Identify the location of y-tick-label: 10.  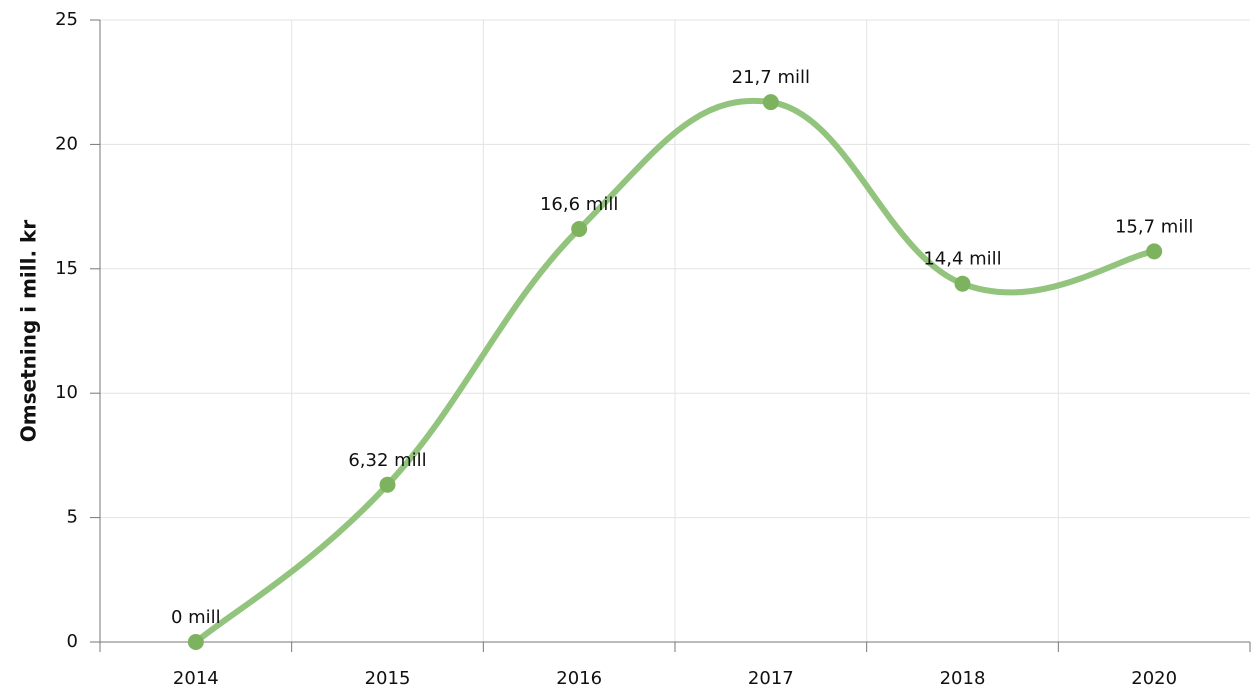
(66, 392).